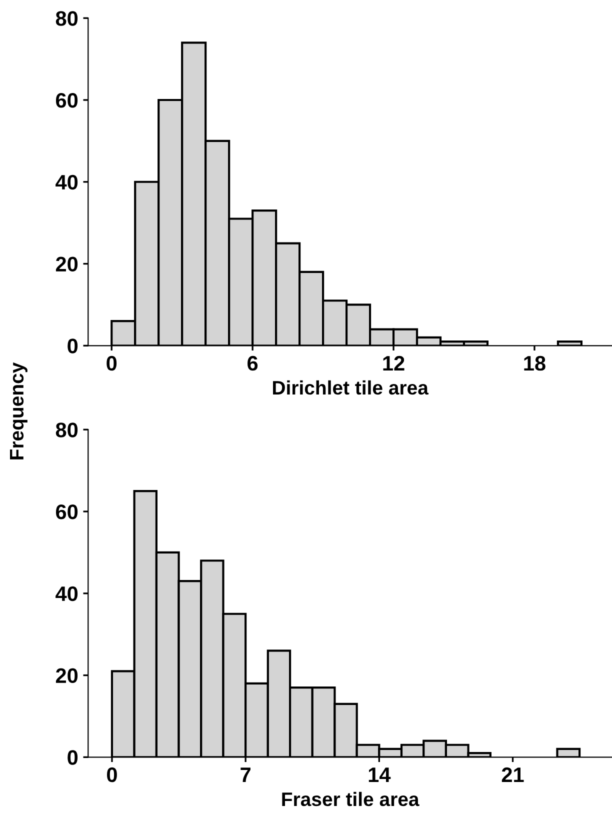 Image resolution: width=612 pixels, height=823 pixels. Describe the element at coordinates (19, 411) in the screenshot. I see `y-axis-title: Frequency` at that location.